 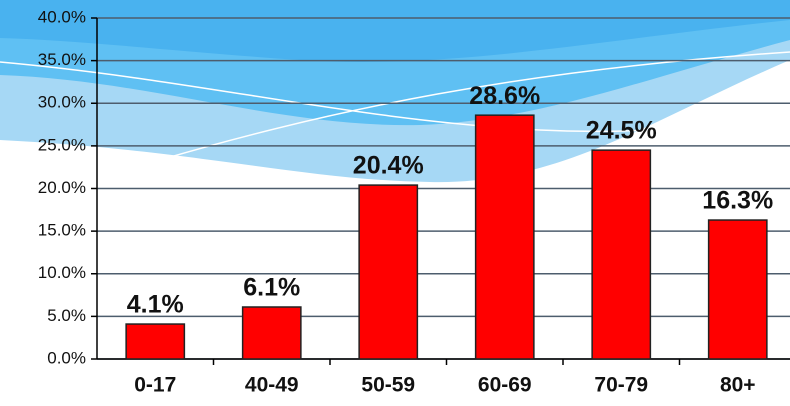 I want to click on x-tick-label: 0-17, so click(x=155, y=385).